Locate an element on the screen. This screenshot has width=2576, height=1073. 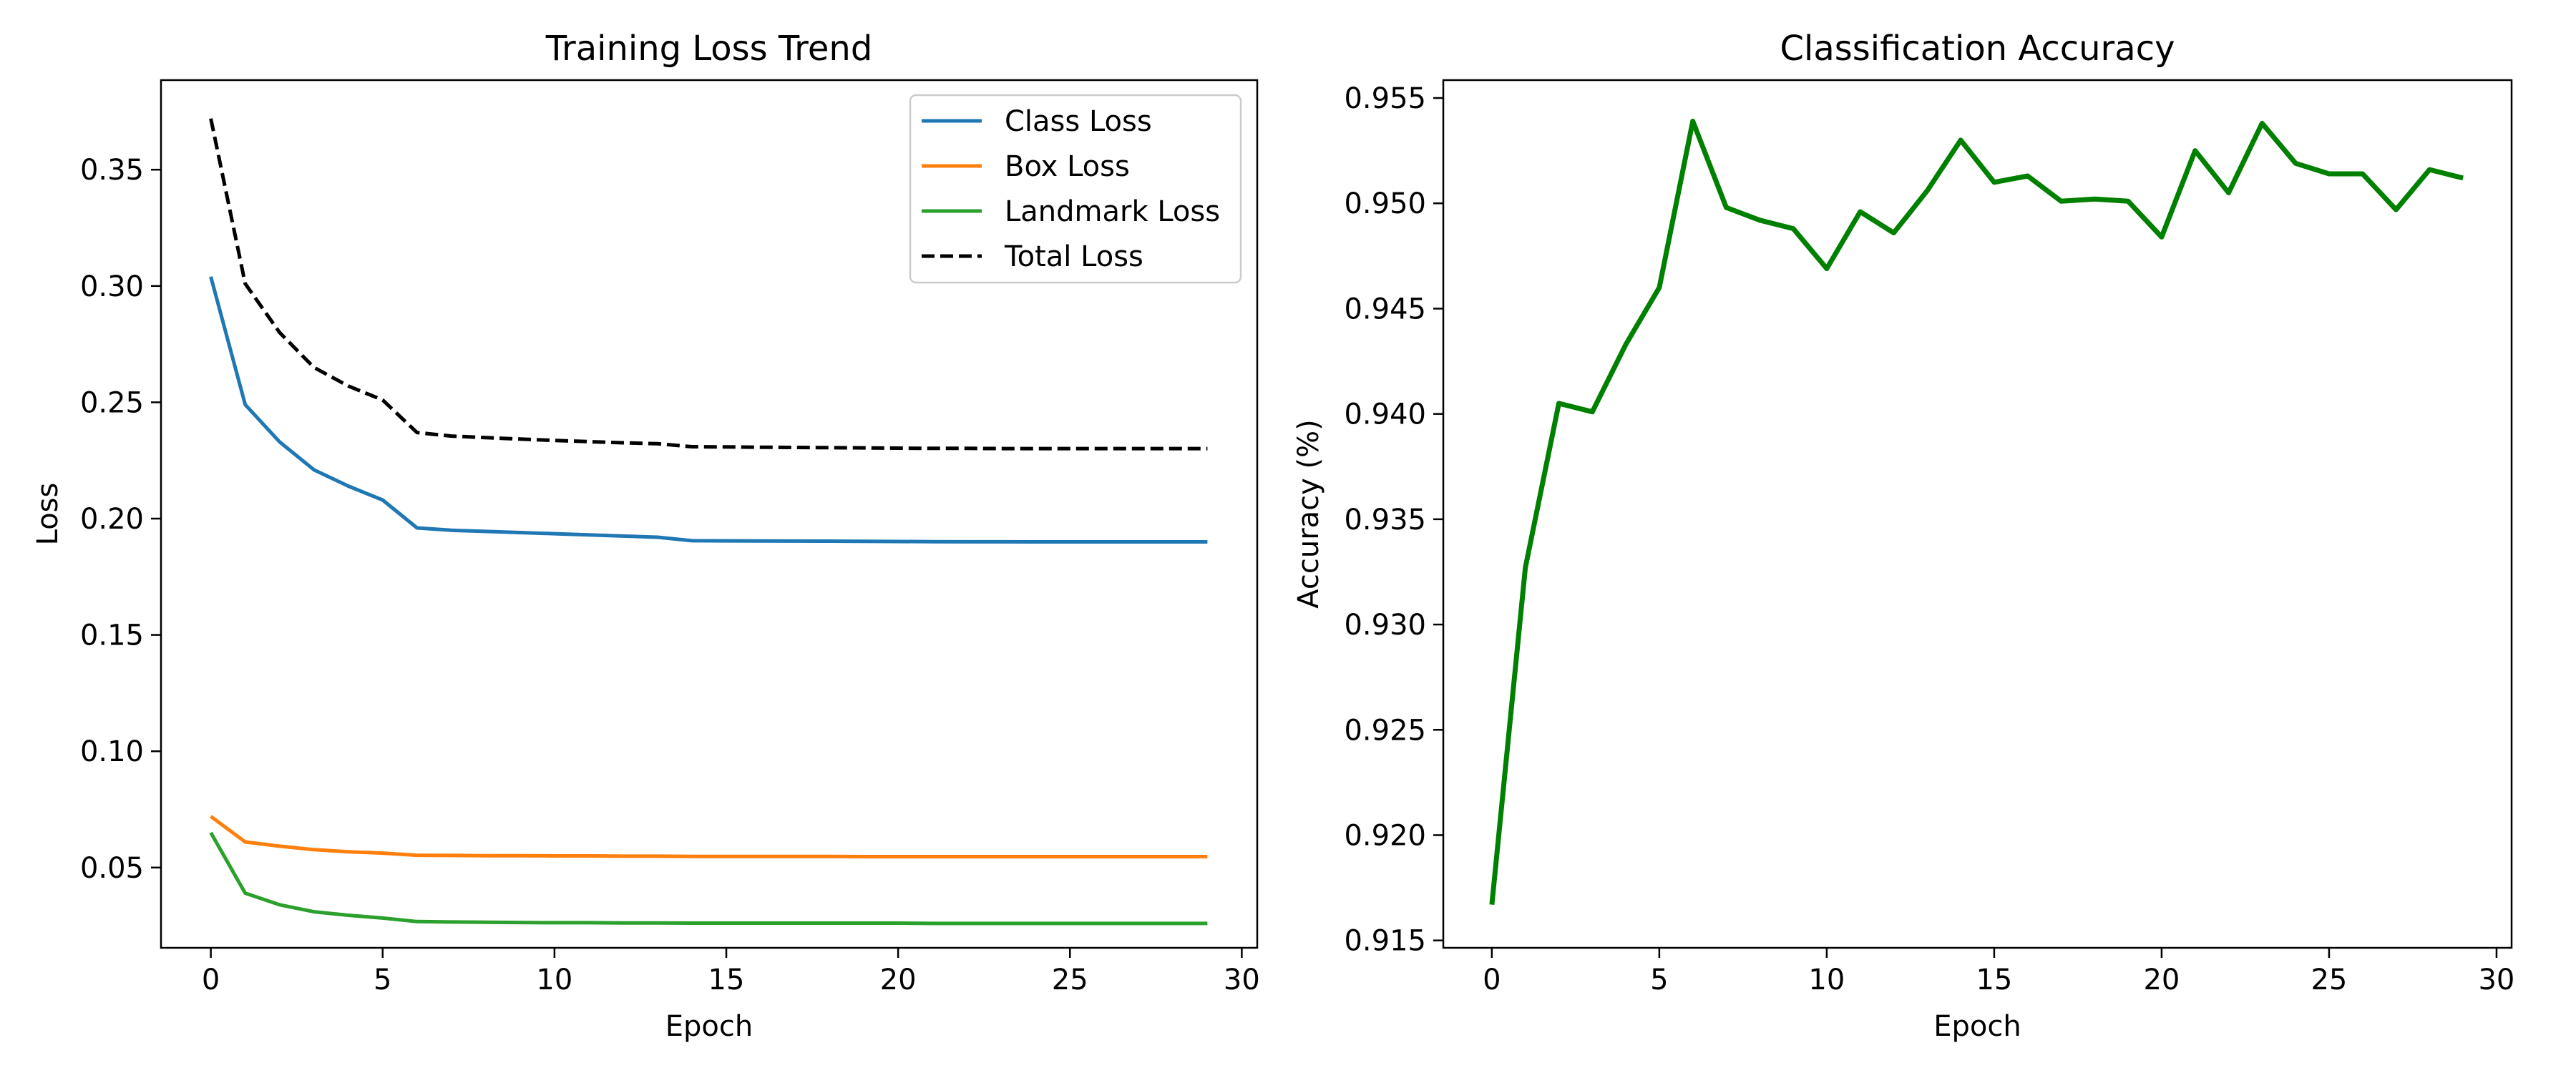
y-axis-label: Loss is located at coordinates (48, 514).